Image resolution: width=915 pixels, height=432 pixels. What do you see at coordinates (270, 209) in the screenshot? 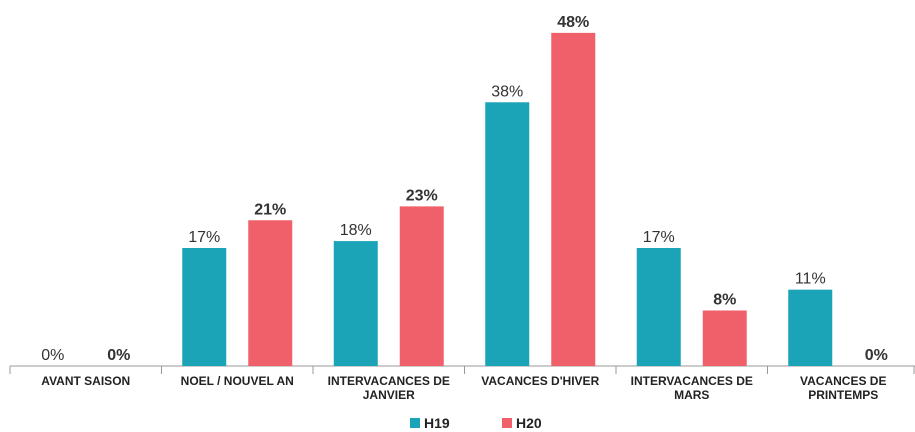
I see `data-label: 21%` at bounding box center [270, 209].